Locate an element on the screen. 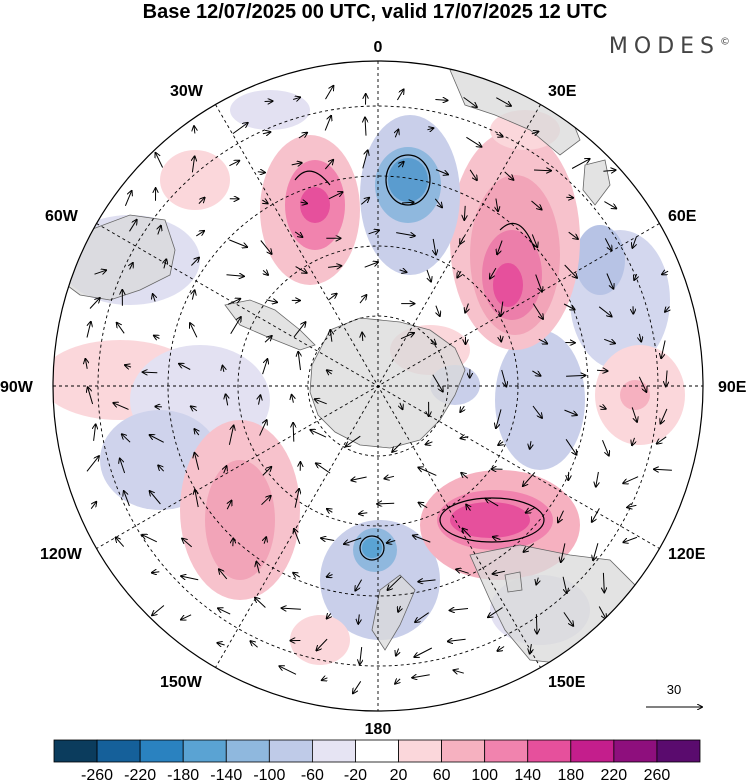 This screenshot has height=783, width=750. colorbar-tick-label: 100 is located at coordinates (484, 775).